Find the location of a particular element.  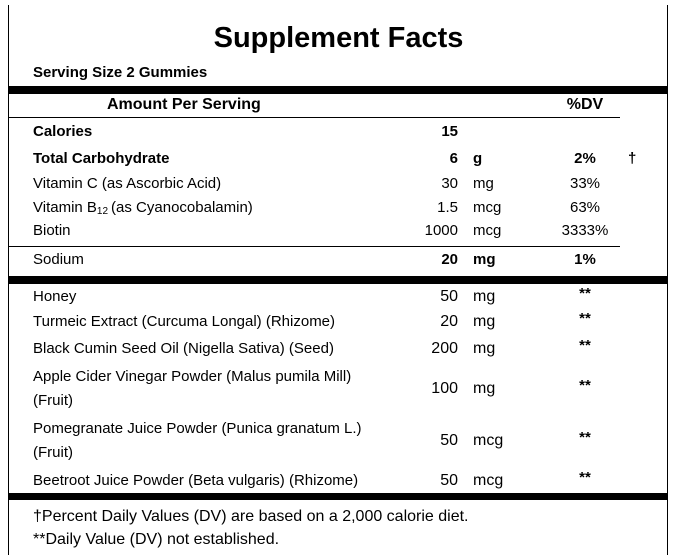

footnote: **Daily Value (DV) not established. is located at coordinates (156, 539).